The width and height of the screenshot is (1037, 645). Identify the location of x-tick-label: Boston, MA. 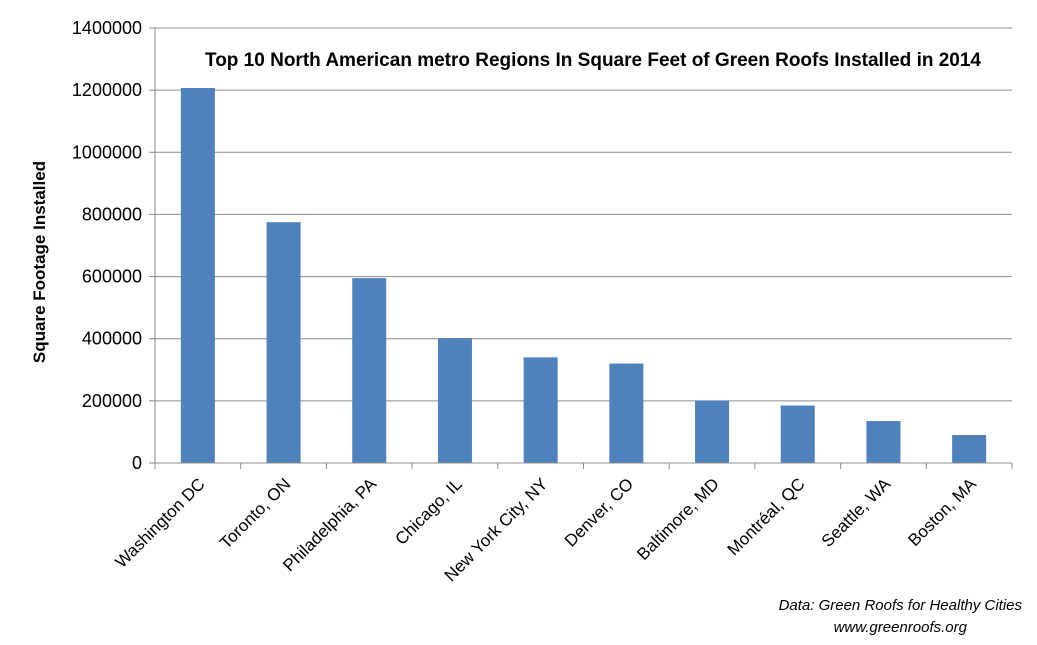
(942, 512).